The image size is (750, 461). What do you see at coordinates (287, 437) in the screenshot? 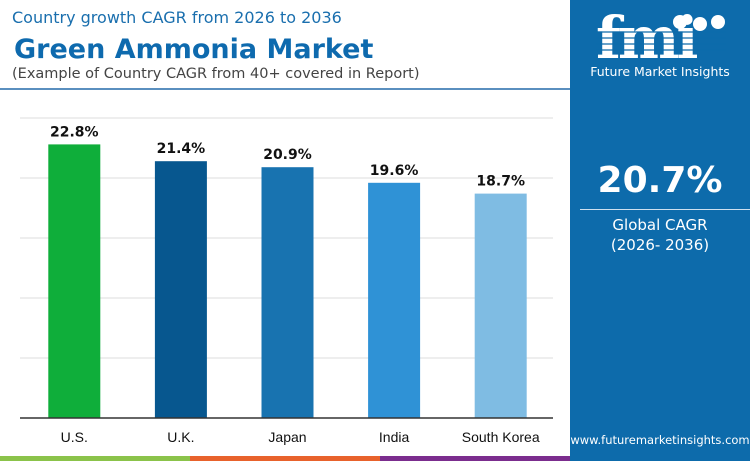
I see `x-tick-label: Japan` at bounding box center [287, 437].